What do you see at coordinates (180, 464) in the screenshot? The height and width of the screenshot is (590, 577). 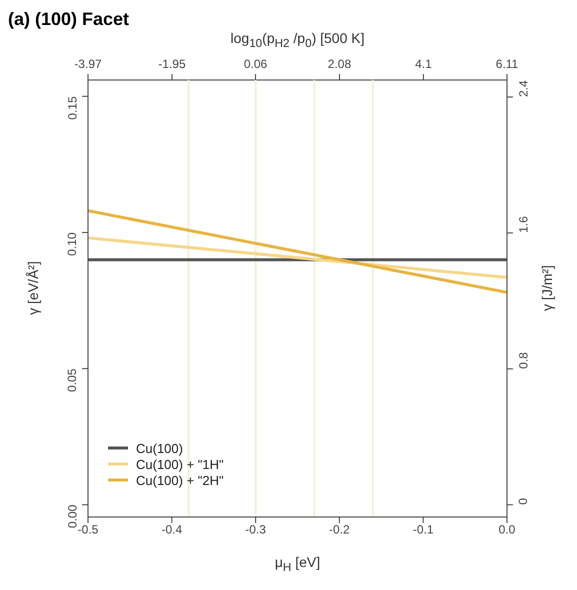 I see `legend-label: Cu(100) + "1H"` at bounding box center [180, 464].